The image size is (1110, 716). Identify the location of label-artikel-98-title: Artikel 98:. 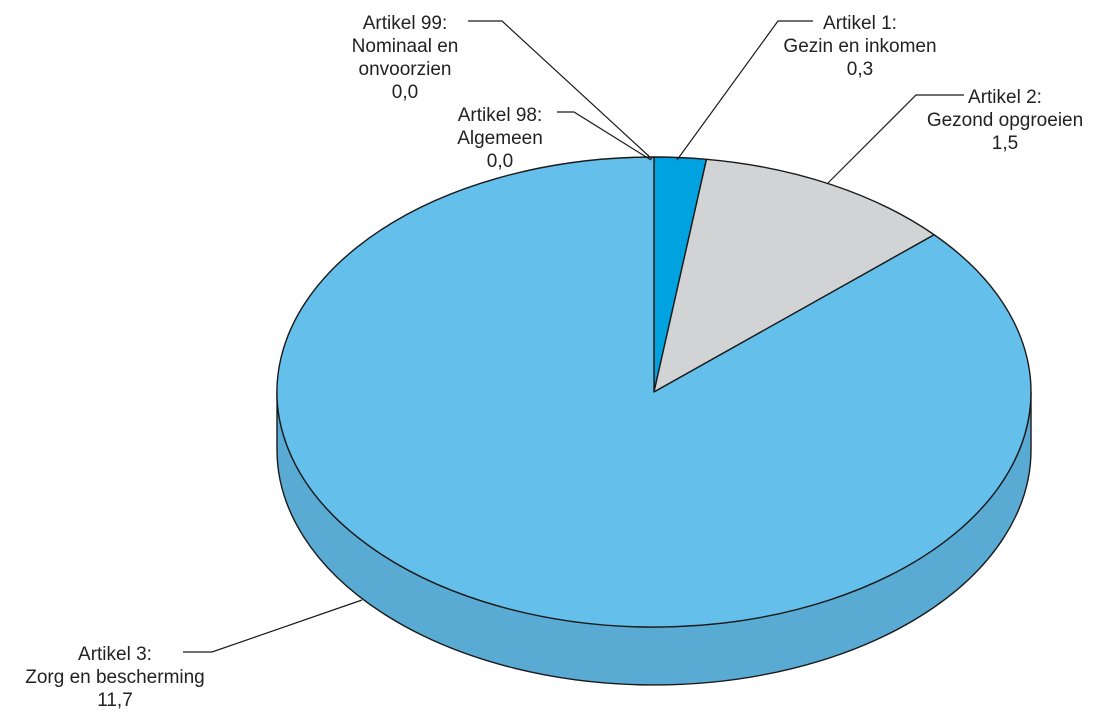
(500, 115).